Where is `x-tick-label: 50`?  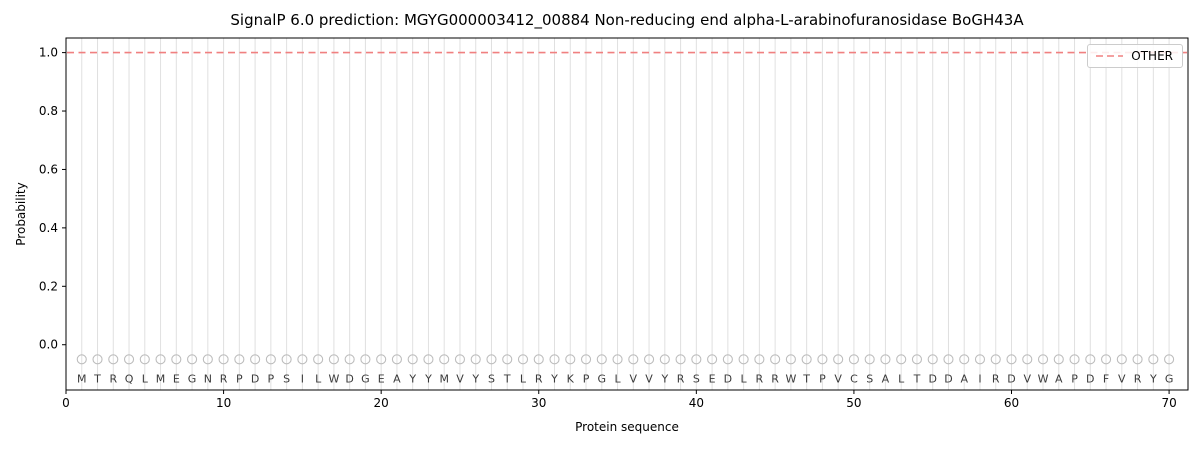
x-tick-label: 50 is located at coordinates (853, 403).